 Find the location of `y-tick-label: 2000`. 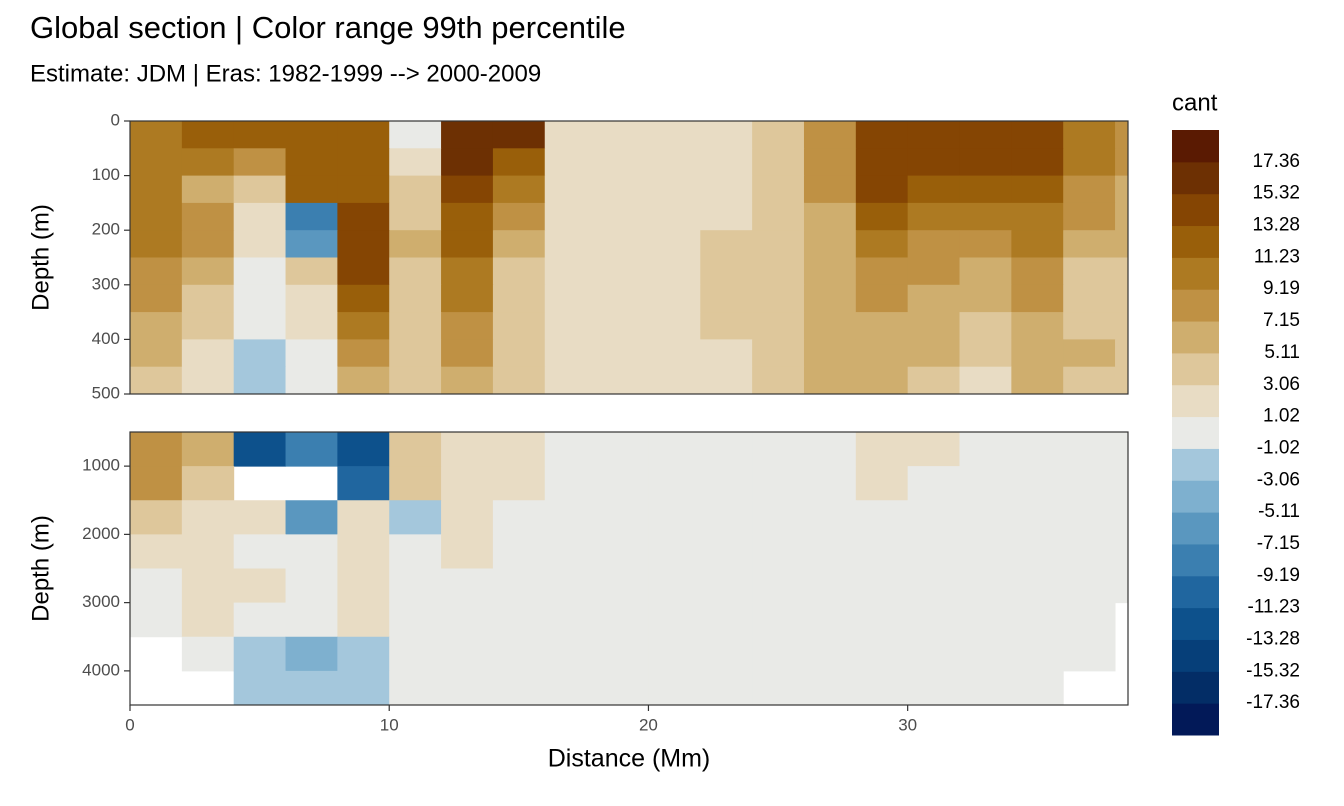

y-tick-label: 2000 is located at coordinates (101, 533).